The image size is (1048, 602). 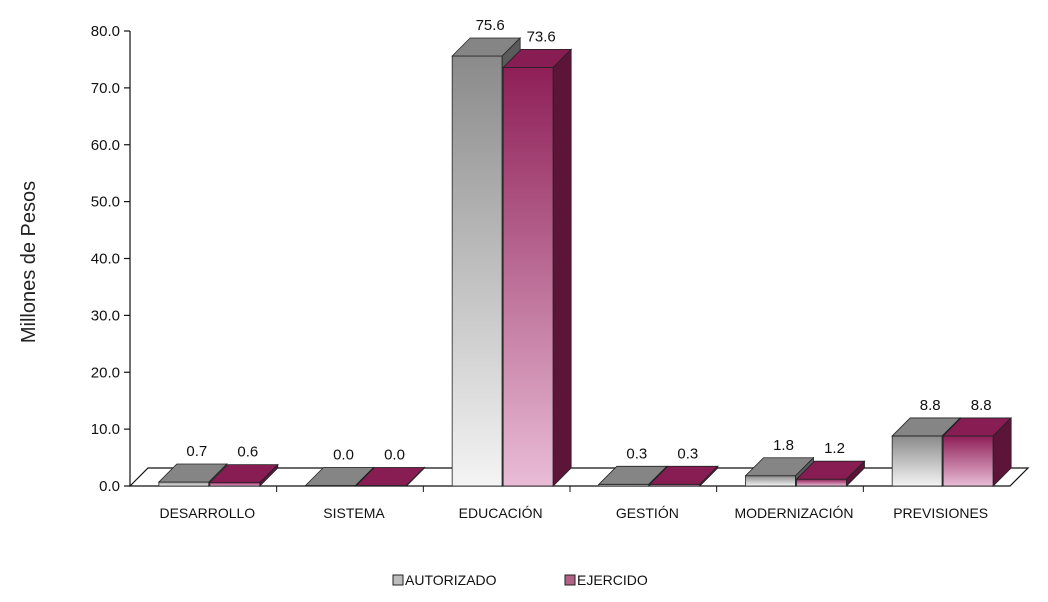 What do you see at coordinates (354, 513) in the screenshot?
I see `x-tick-label: SISTEMA` at bounding box center [354, 513].